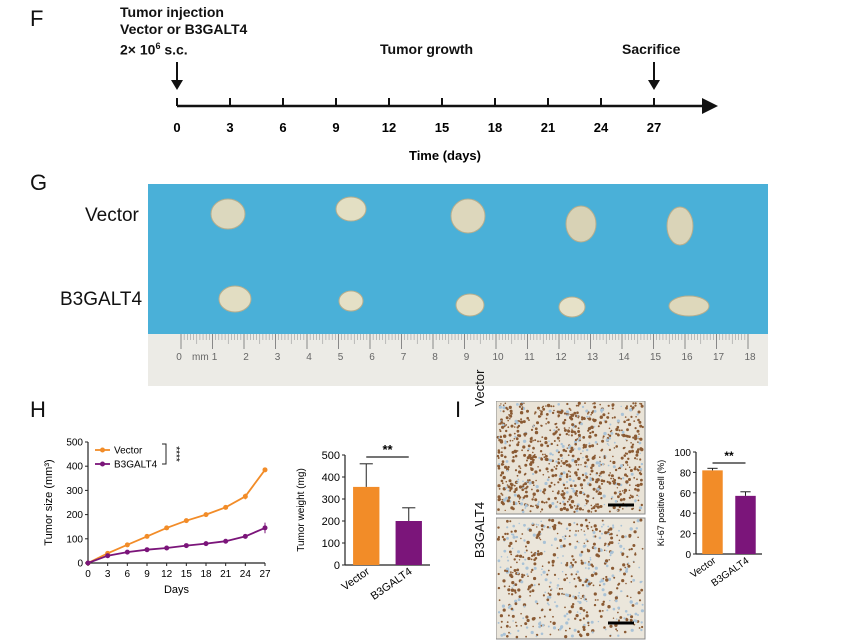 Image resolution: width=860 pixels, height=643 pixels. Describe the element at coordinates (74, 467) in the screenshot. I see `size-y-tick-label: 400` at that location.